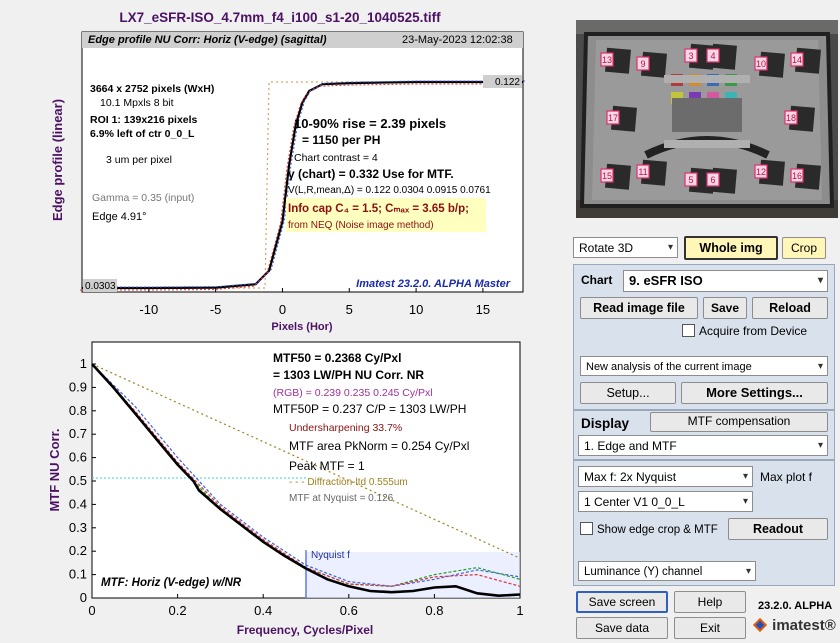 The width and height of the screenshot is (840, 643). I want to click on crop-button: Crop, so click(804, 248).